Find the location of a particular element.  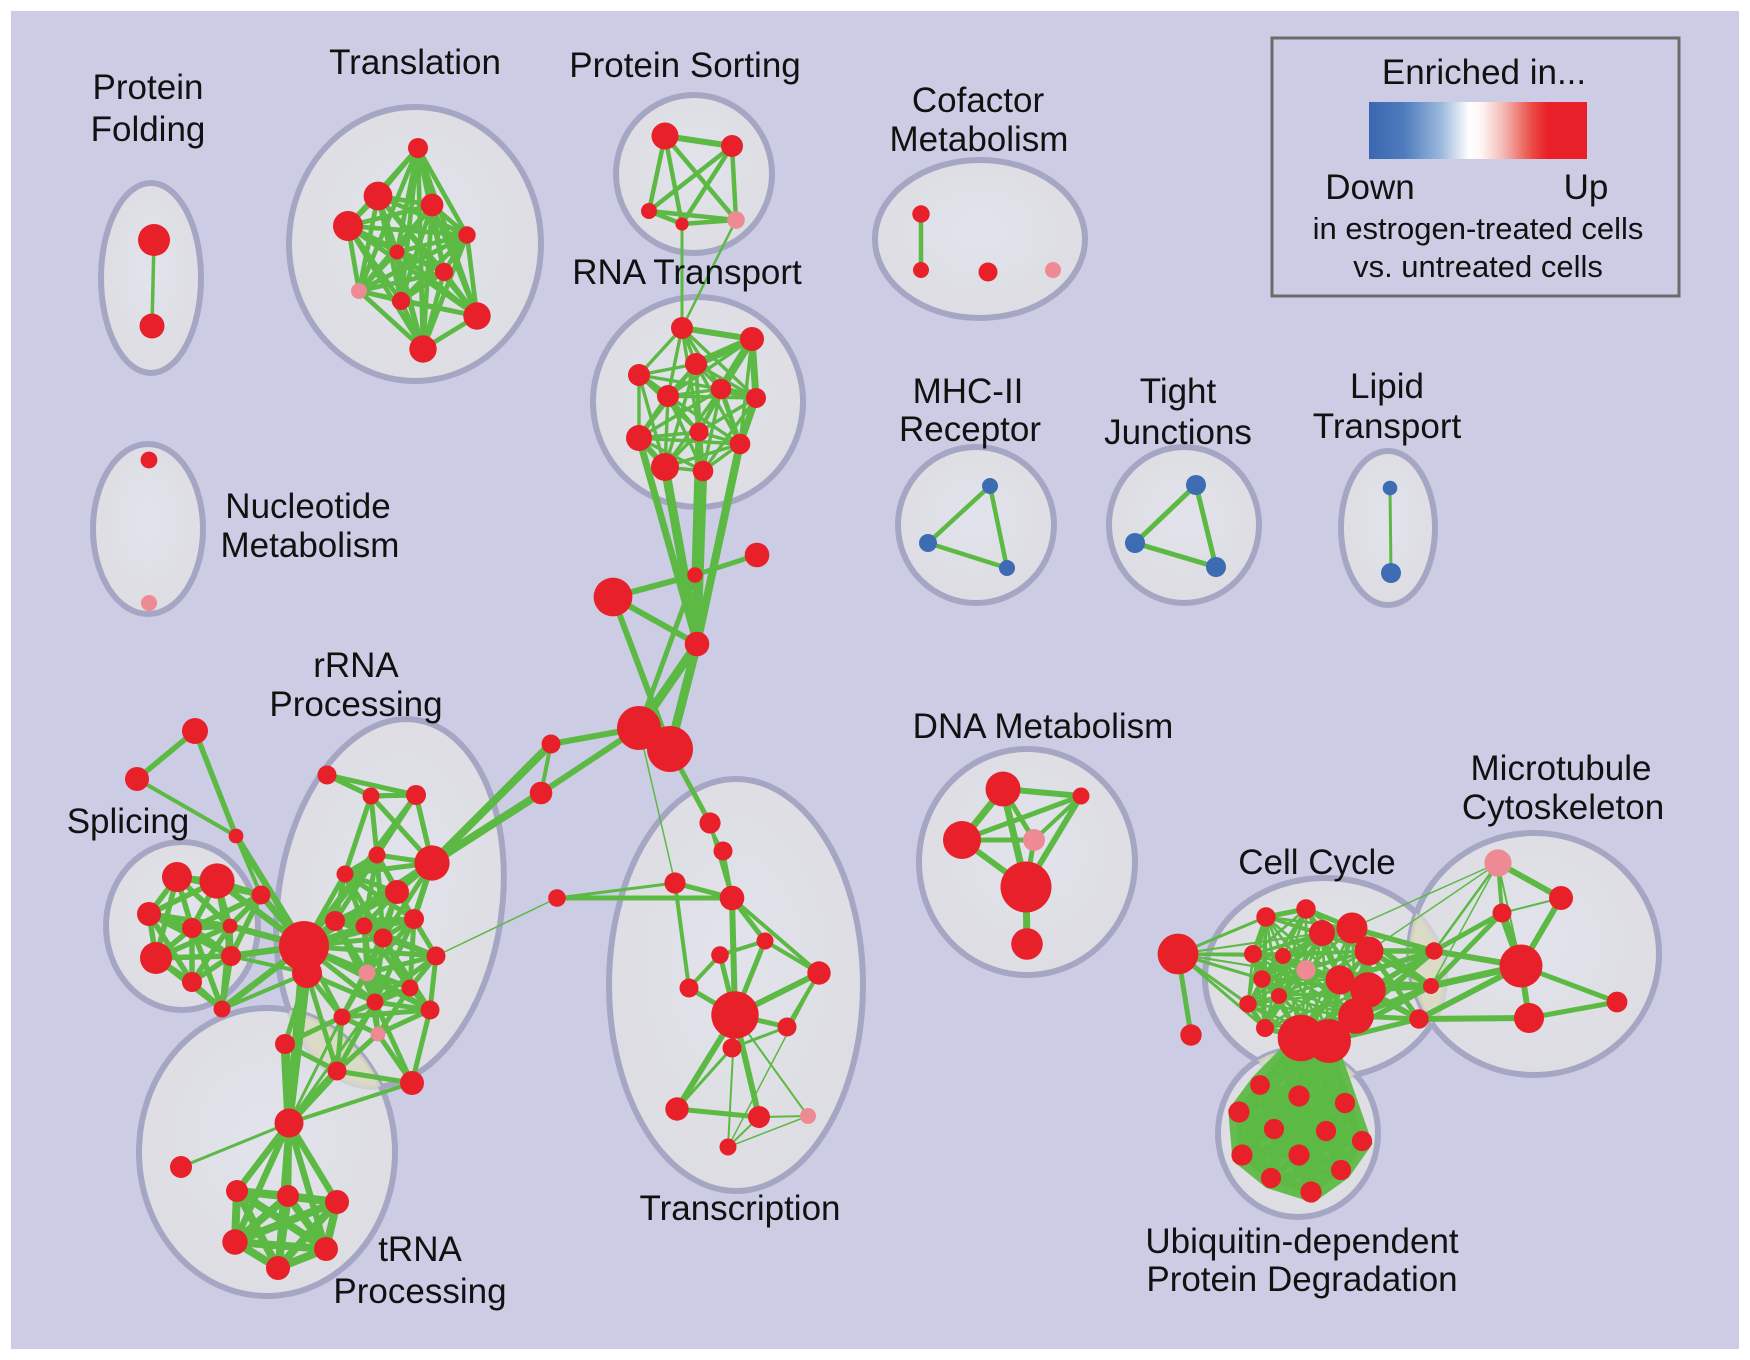

svg-text: Junctions is located at coordinates (1178, 432).